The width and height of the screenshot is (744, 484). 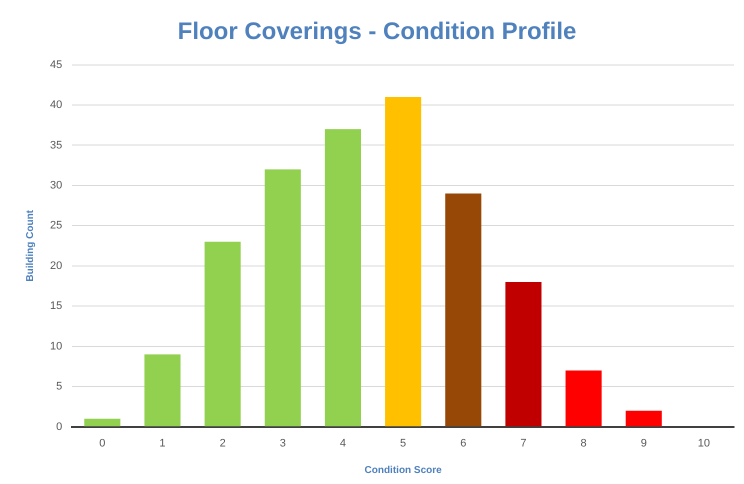 I want to click on x-tick-label: 10, so click(x=704, y=443).